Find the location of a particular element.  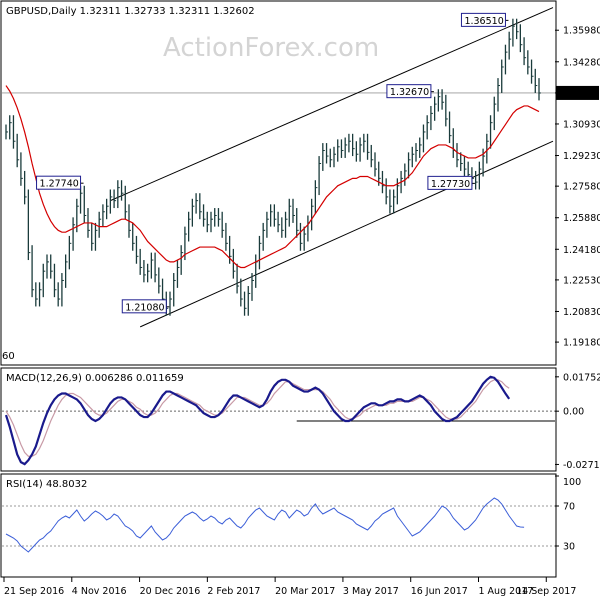

rsi-y-axis: 100 70 30 is located at coordinates (291, 514).